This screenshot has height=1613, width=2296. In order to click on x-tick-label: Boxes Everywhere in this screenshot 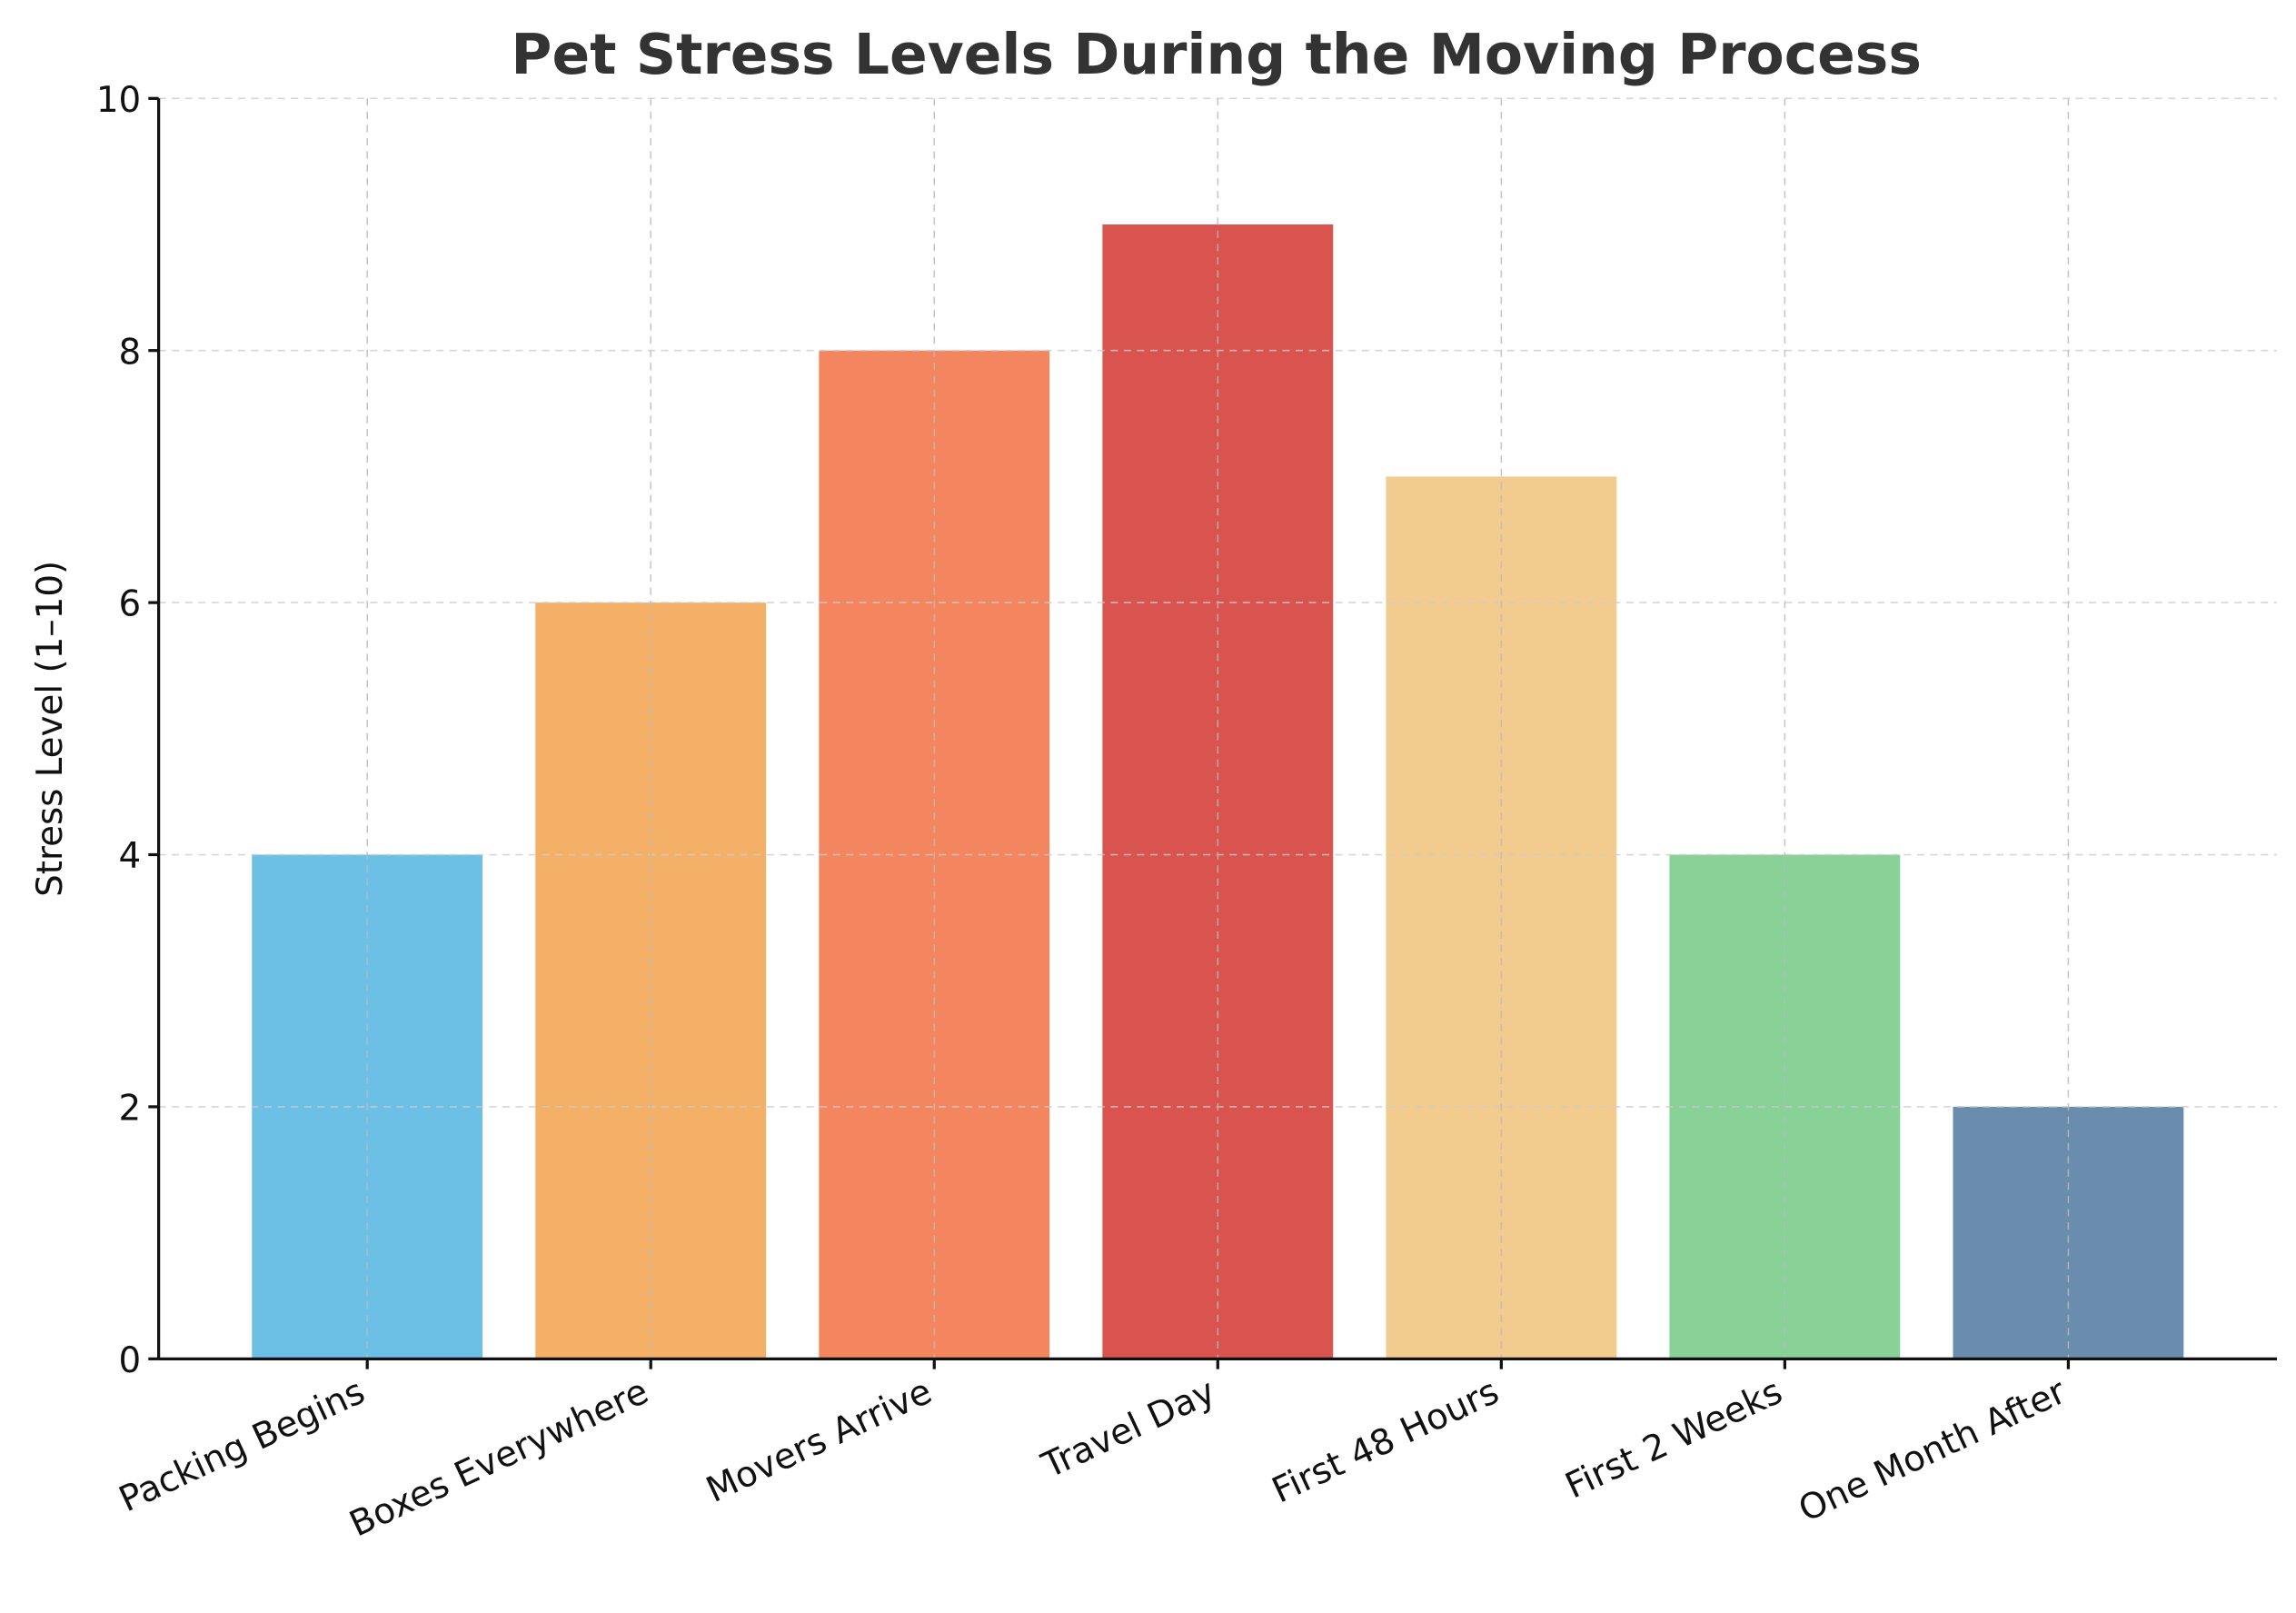, I will do `click(498, 1458)`.